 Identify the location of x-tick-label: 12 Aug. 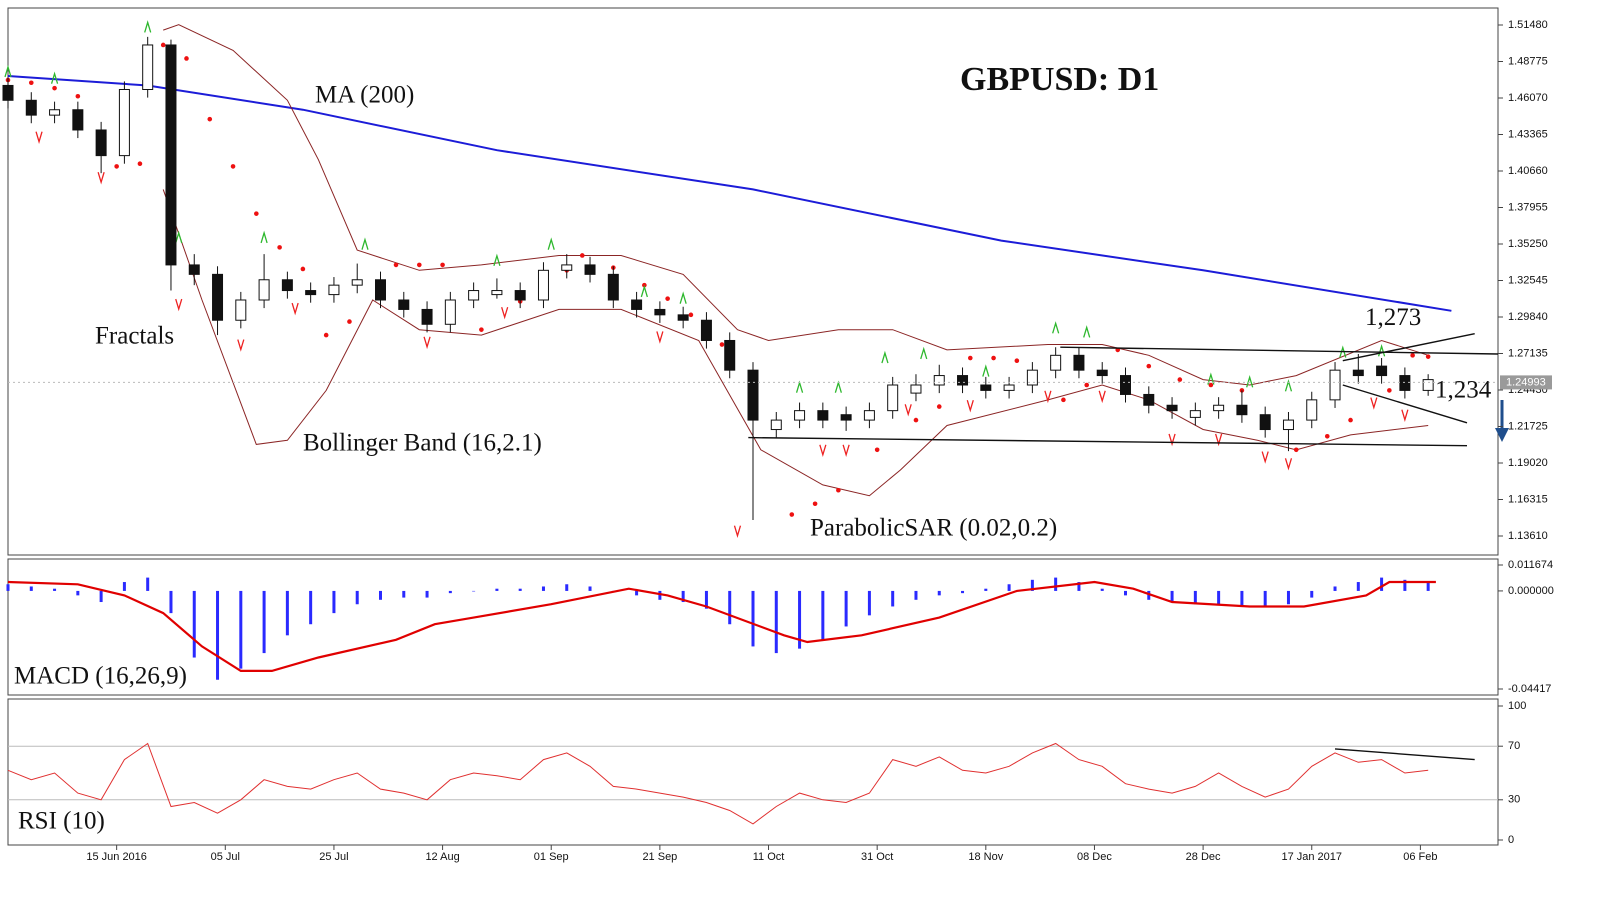
(442, 857).